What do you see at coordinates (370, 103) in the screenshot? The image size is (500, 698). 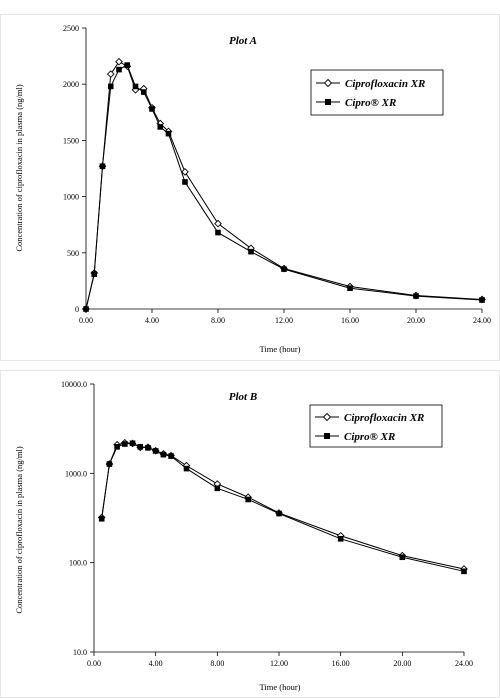 I see `plot-a-legend-label-cipro: Cipro® XR` at bounding box center [370, 103].